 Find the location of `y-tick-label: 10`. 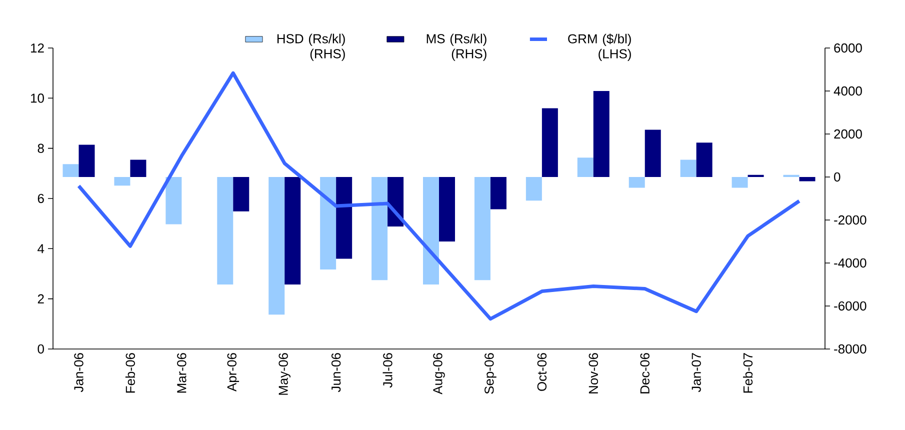

y-tick-label: 10 is located at coordinates (37, 98).